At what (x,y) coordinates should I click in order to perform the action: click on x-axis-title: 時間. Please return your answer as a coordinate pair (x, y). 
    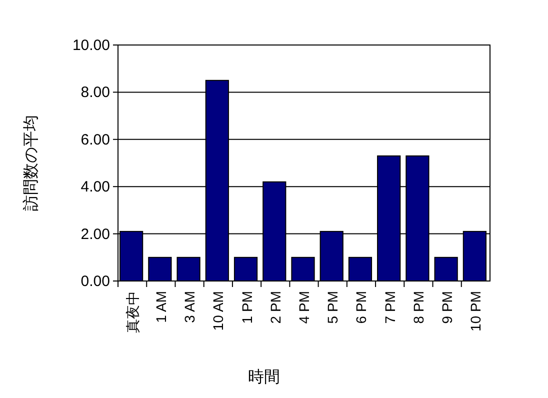
    Looking at the image, I should click on (264, 377).